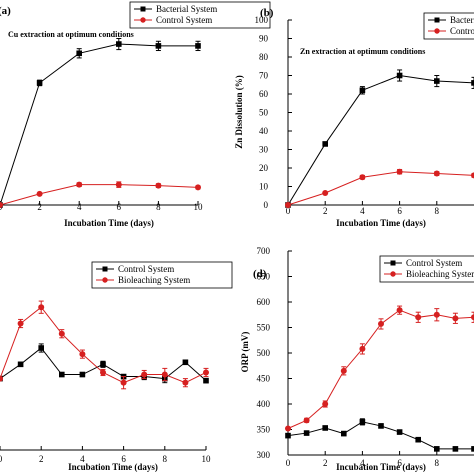 This screenshot has width=474, height=474. What do you see at coordinates (381, 467) in the screenshot?
I see `x-axis-label: Incubation Time (days)` at bounding box center [381, 467].